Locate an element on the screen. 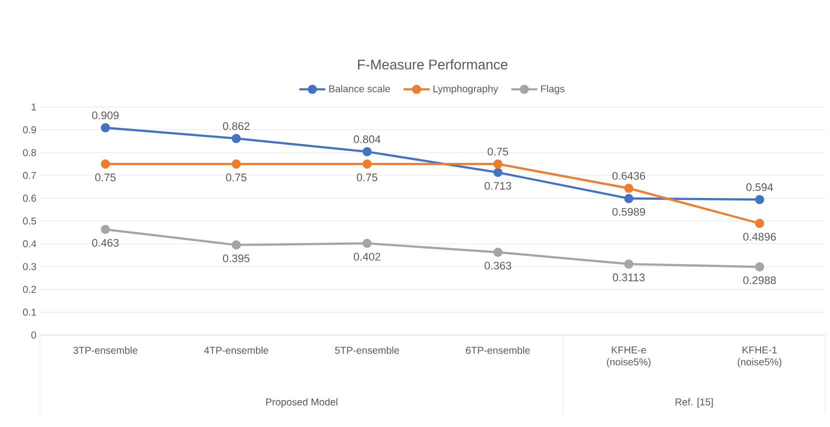 The image size is (830, 427). y-tick-label: 1 is located at coordinates (34, 107).